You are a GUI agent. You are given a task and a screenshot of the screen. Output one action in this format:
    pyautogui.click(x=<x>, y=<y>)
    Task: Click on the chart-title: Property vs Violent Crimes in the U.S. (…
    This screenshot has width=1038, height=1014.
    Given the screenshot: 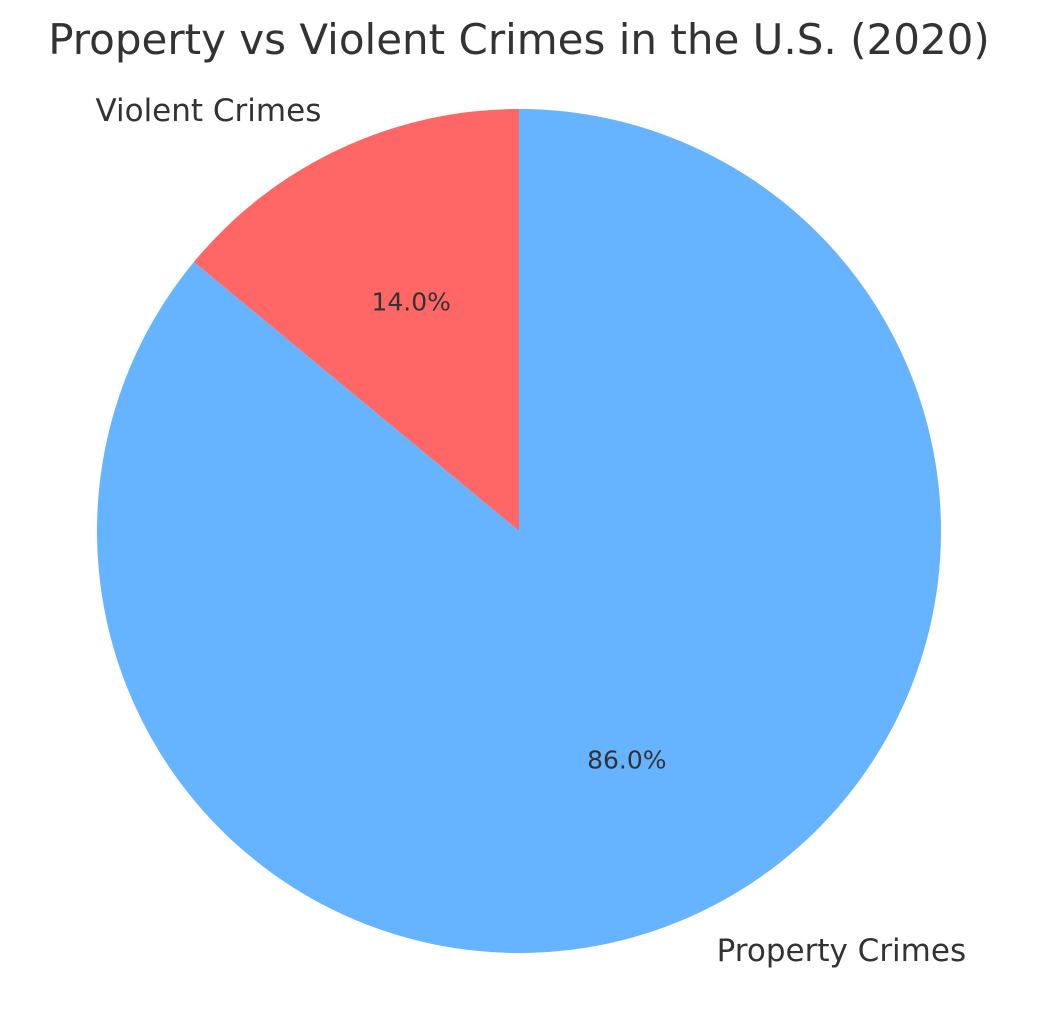 What is the action you would take?
    pyautogui.click(x=519, y=39)
    